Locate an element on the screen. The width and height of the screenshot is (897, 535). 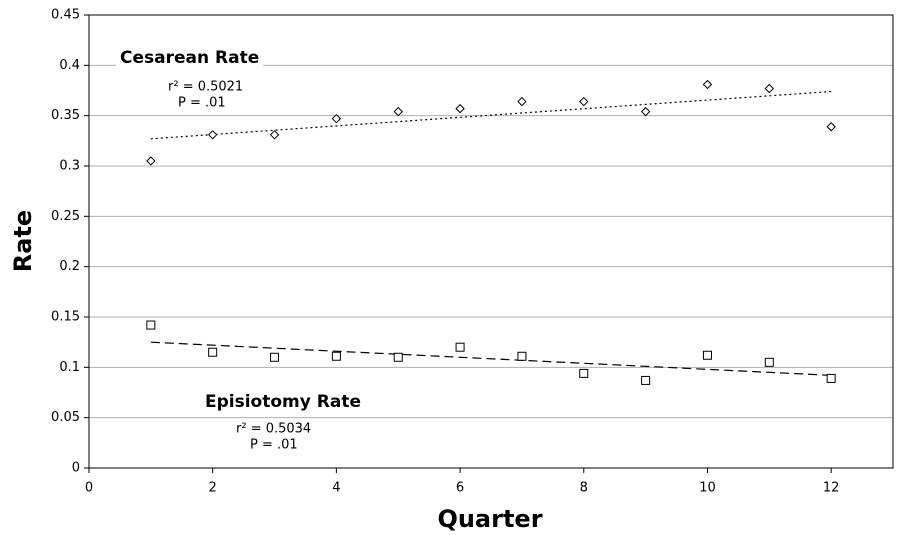
x-tick-label: 0 is located at coordinates (89, 488).